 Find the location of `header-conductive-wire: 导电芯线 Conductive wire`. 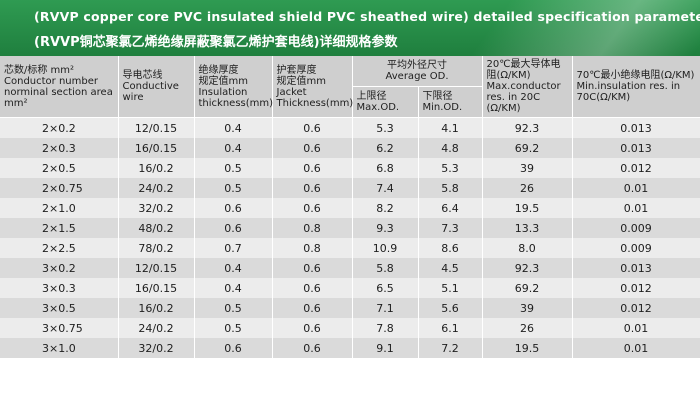

header-conductive-wire: 导电芯线 Conductive wire is located at coordinates (156, 87).